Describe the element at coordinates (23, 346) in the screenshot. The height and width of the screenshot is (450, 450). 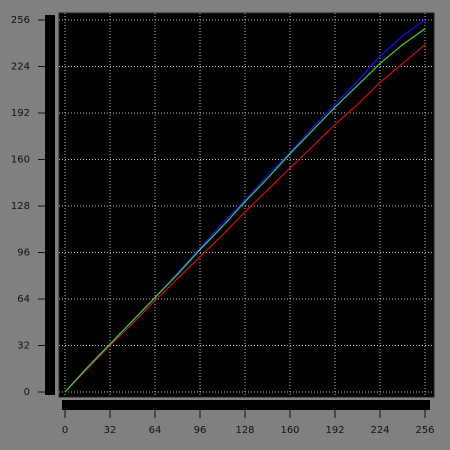
I see `y-tick-label: 32` at that location.